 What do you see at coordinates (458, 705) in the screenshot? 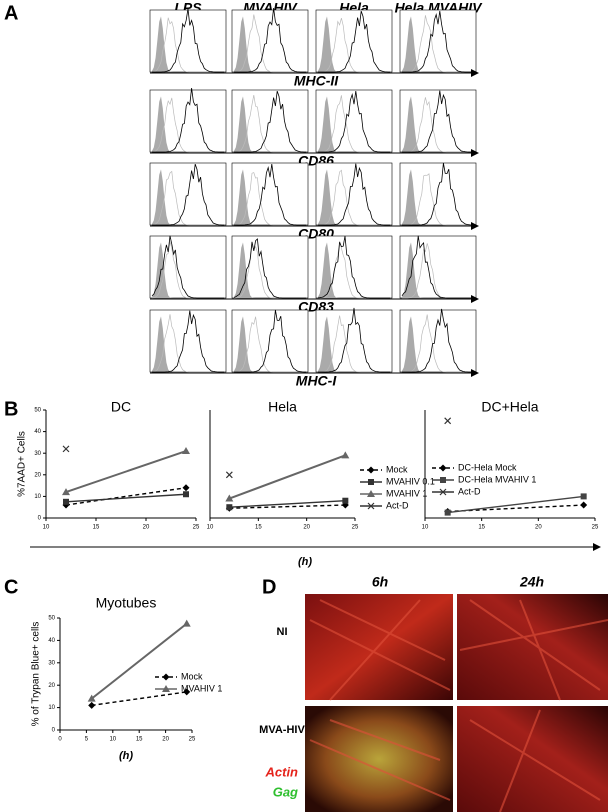
I see `fibers` at bounding box center [458, 705].